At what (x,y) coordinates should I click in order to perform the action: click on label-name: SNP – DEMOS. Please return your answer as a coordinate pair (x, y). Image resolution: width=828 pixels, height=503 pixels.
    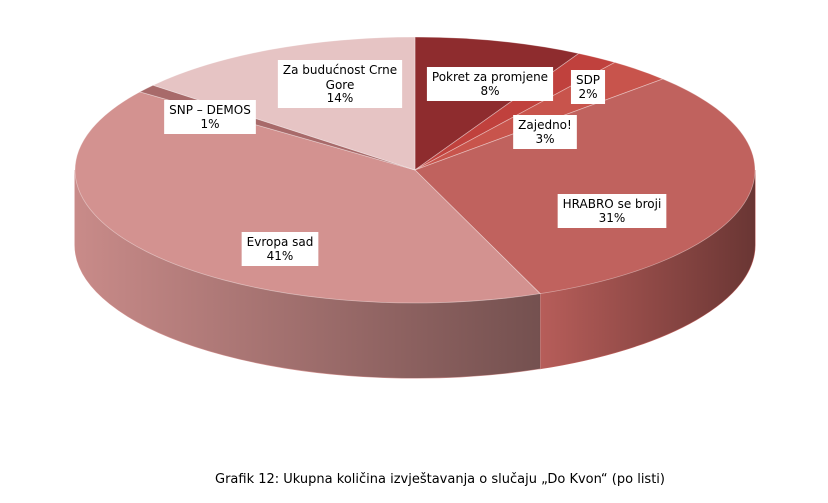
    Looking at the image, I should click on (210, 110).